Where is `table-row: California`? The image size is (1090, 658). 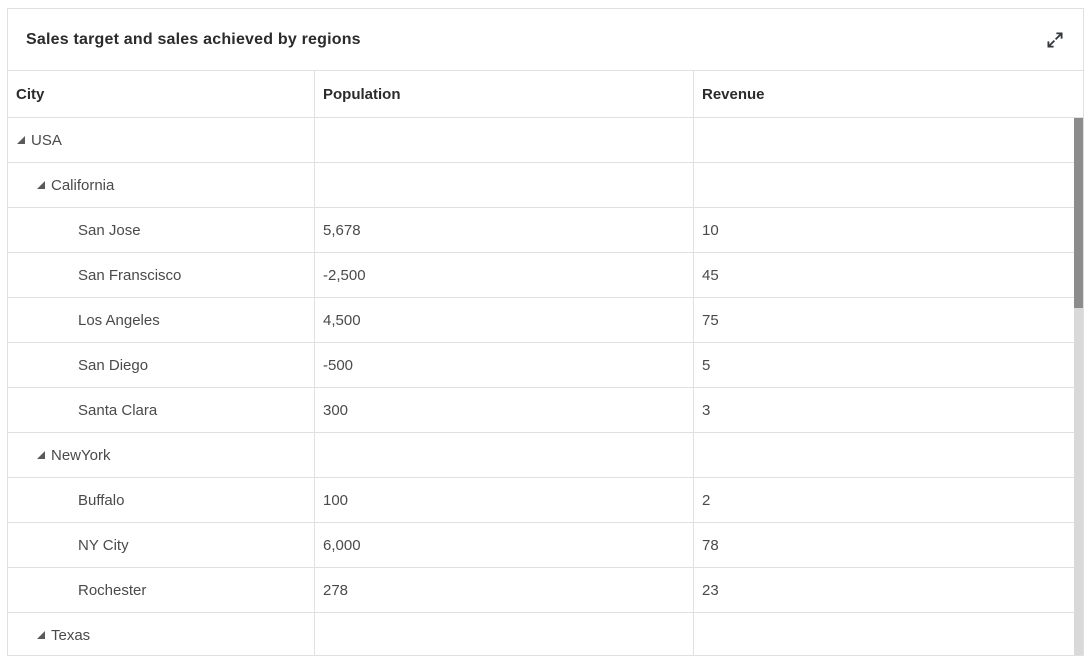 table-row: California is located at coordinates (545, 185).